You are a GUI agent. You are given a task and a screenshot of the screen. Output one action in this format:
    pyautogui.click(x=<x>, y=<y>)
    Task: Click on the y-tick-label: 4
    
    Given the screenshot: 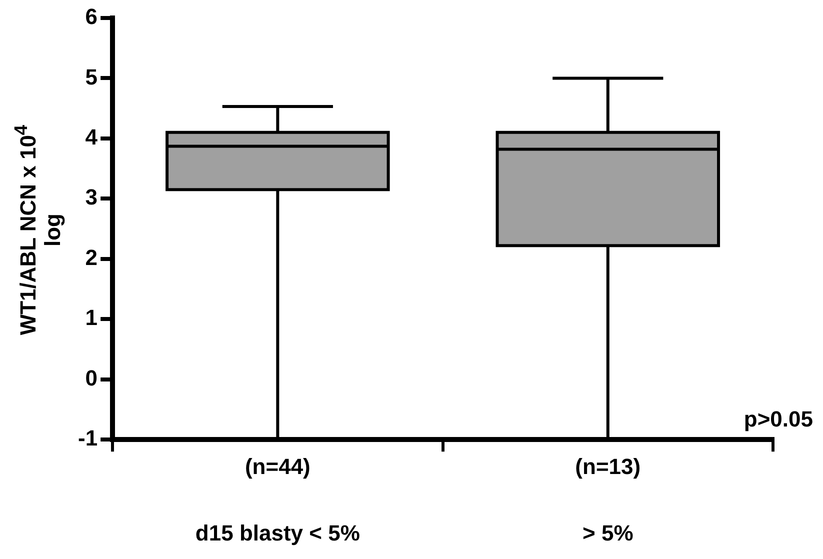 What is the action you would take?
    pyautogui.click(x=91, y=137)
    